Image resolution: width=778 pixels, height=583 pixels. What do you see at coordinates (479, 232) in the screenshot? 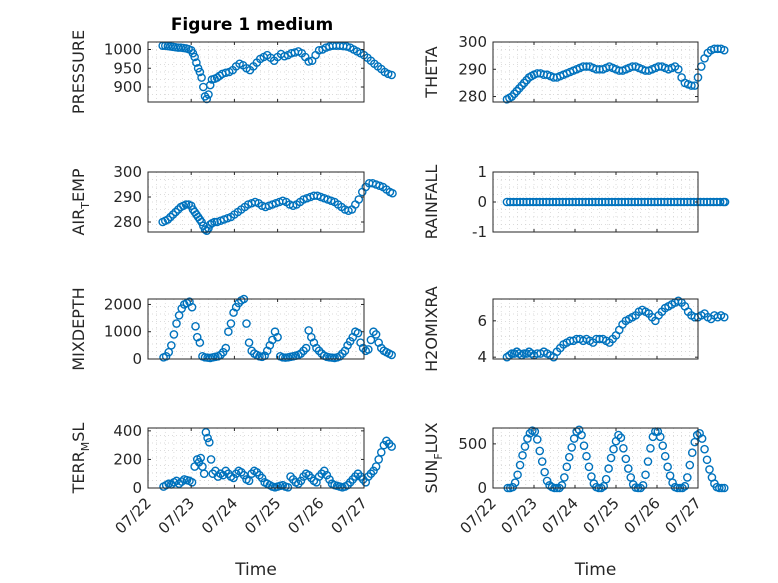
I see `subplot-4-ytick-label: -1` at bounding box center [479, 232].